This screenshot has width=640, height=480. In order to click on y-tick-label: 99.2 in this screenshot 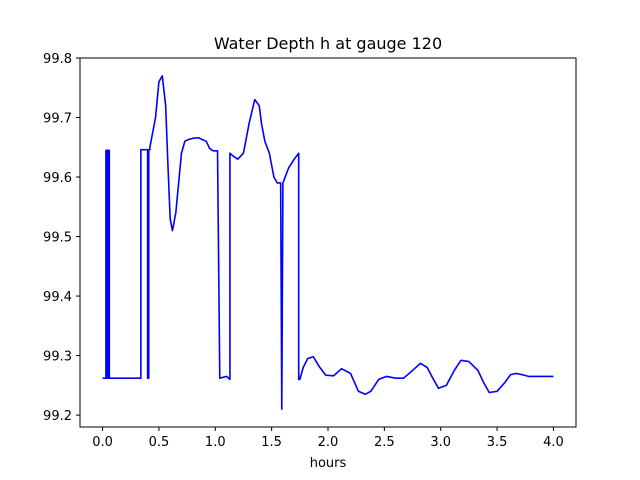, I will do `click(57, 416)`.